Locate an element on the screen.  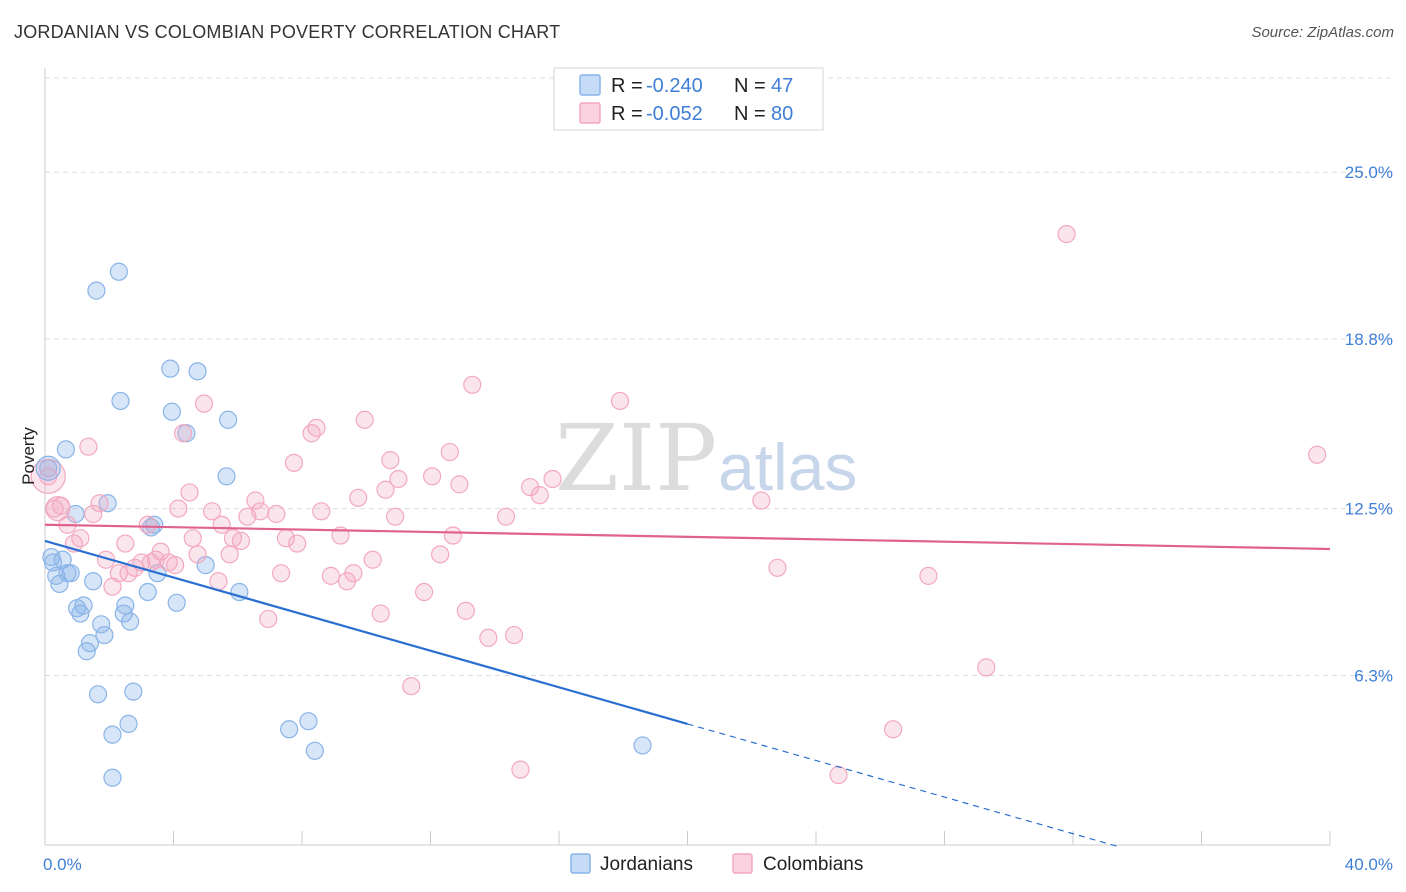
legend-r-value: -0.240 is located at coordinates (674, 86).